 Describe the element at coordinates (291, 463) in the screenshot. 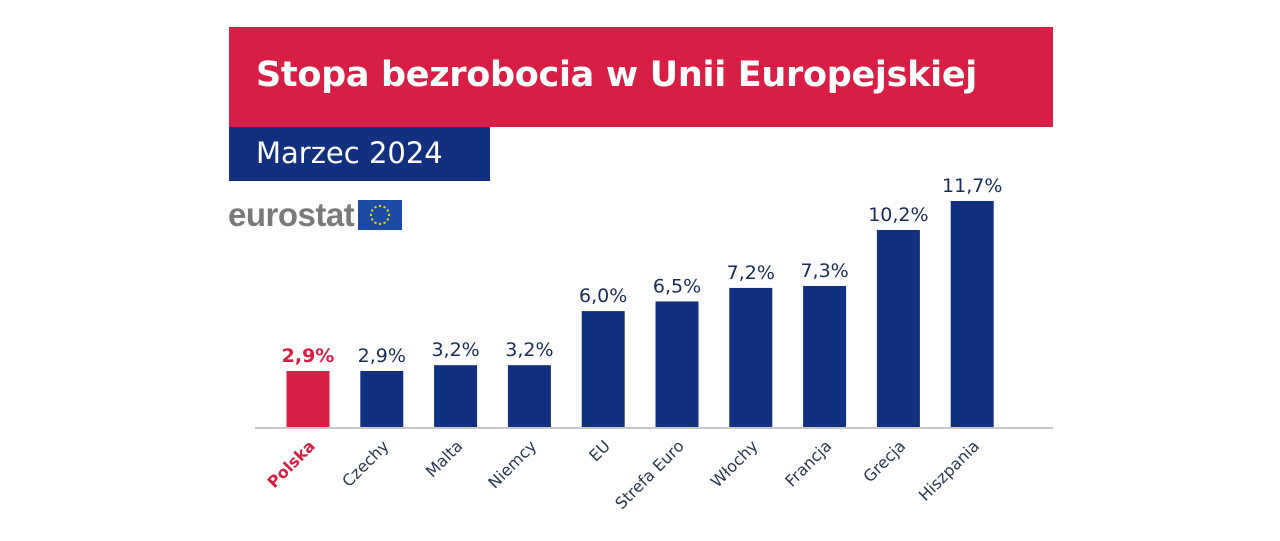

I see `category-label: Polska` at that location.